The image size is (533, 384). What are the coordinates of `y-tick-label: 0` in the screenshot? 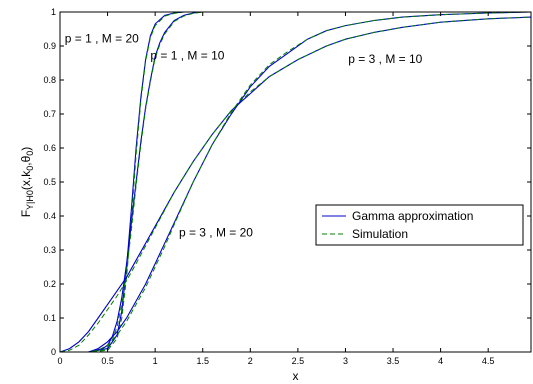 It's located at (53, 352).